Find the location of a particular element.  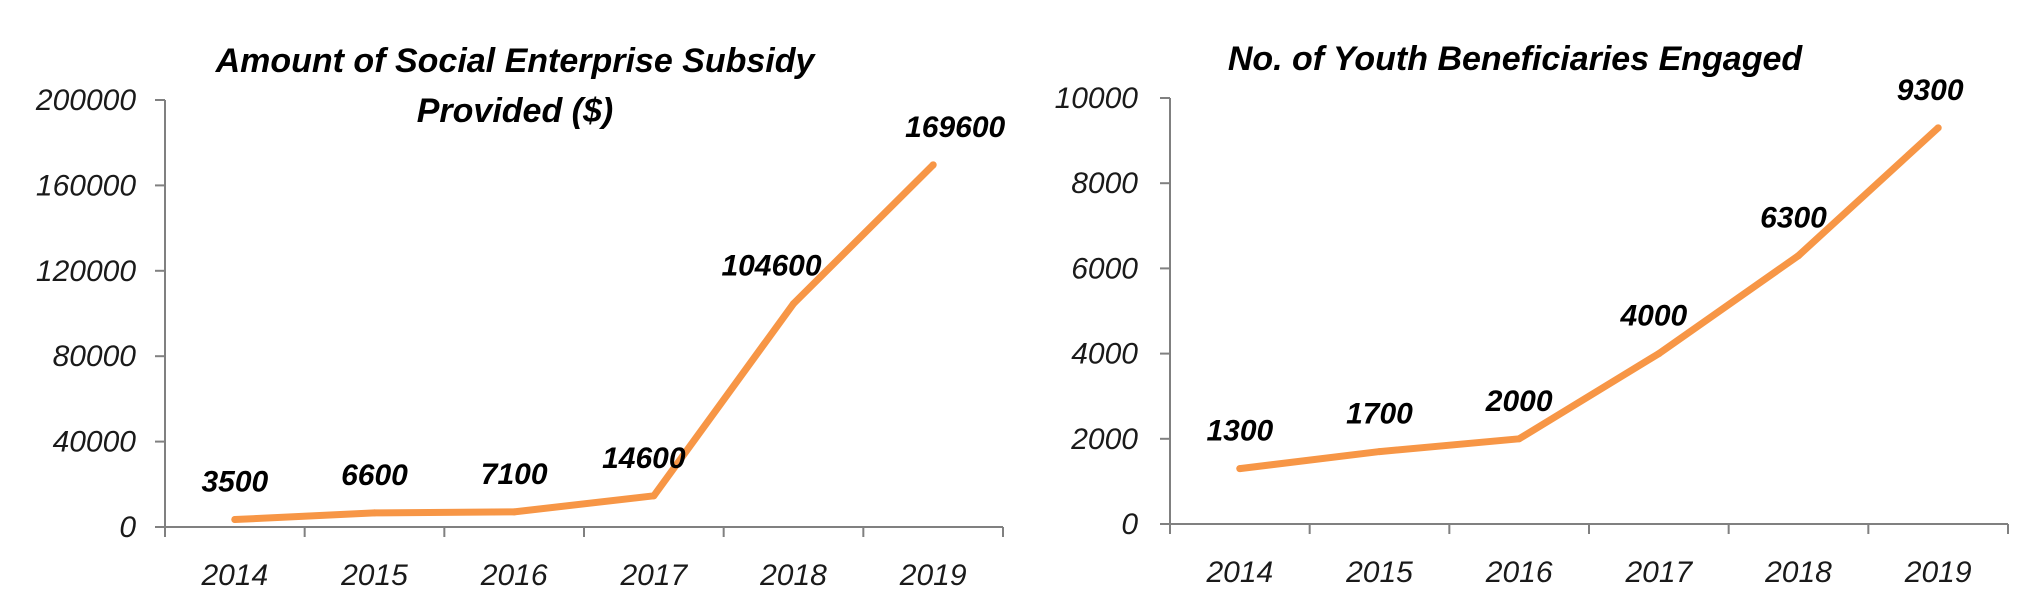

data-label: 6300 is located at coordinates (1793, 218).